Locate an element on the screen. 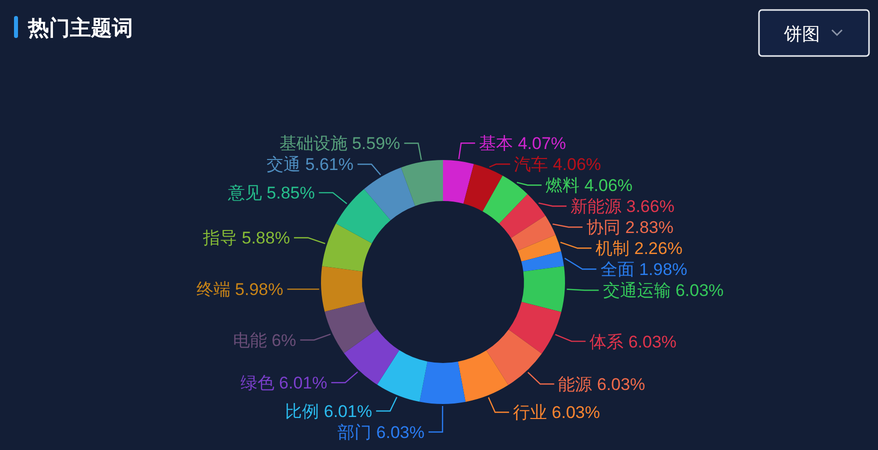  slice-label: 燃料 is located at coordinates (563, 186).